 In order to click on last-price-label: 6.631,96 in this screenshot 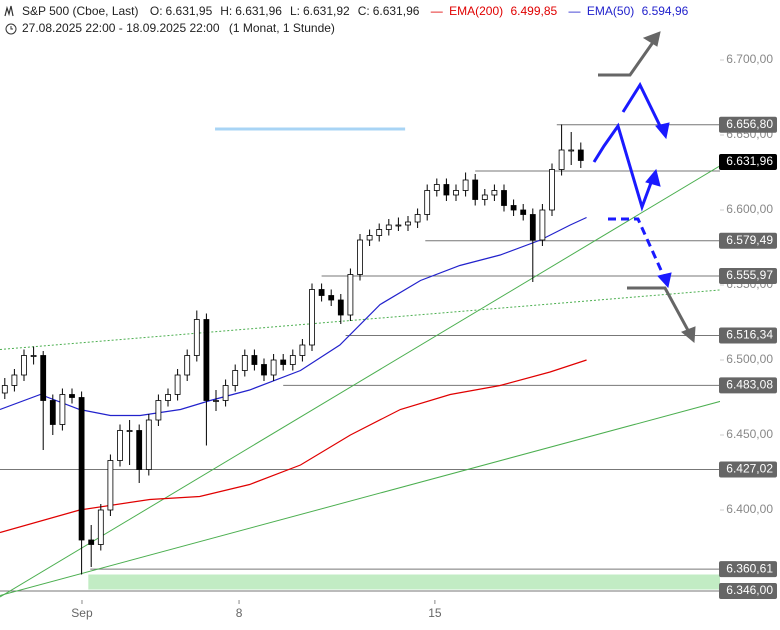, I will do `click(749, 161)`.